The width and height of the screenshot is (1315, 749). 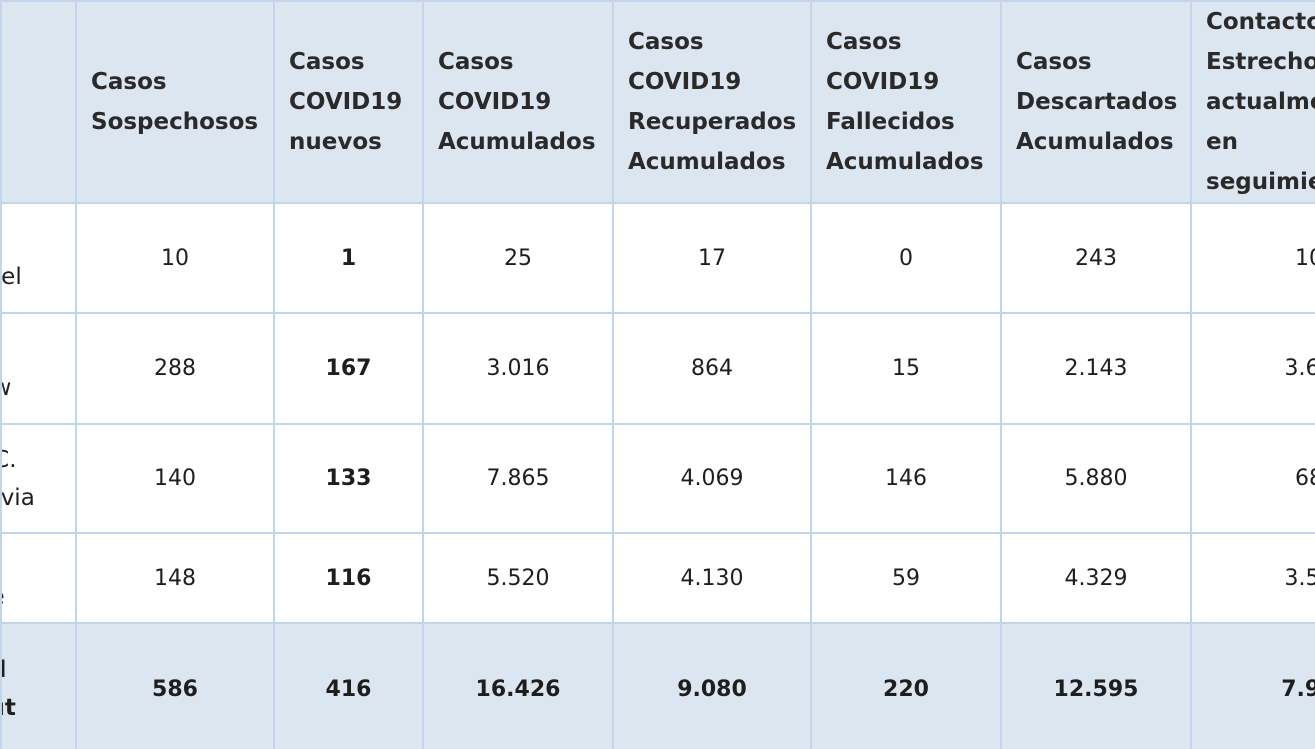 I want to click on table-row: P. quel 10125170243105, so click(x=657, y=258).